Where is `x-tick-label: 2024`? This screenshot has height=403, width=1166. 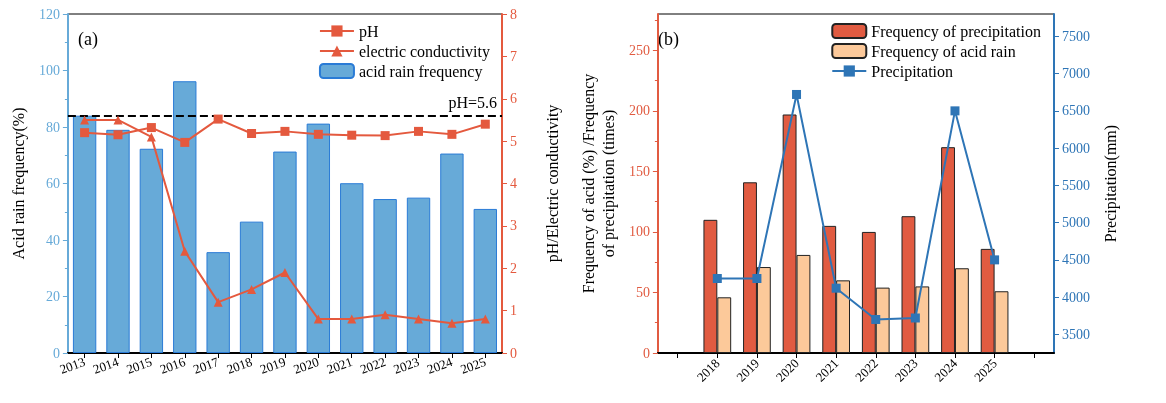
x-tick-label: 2024 is located at coordinates (439, 365).